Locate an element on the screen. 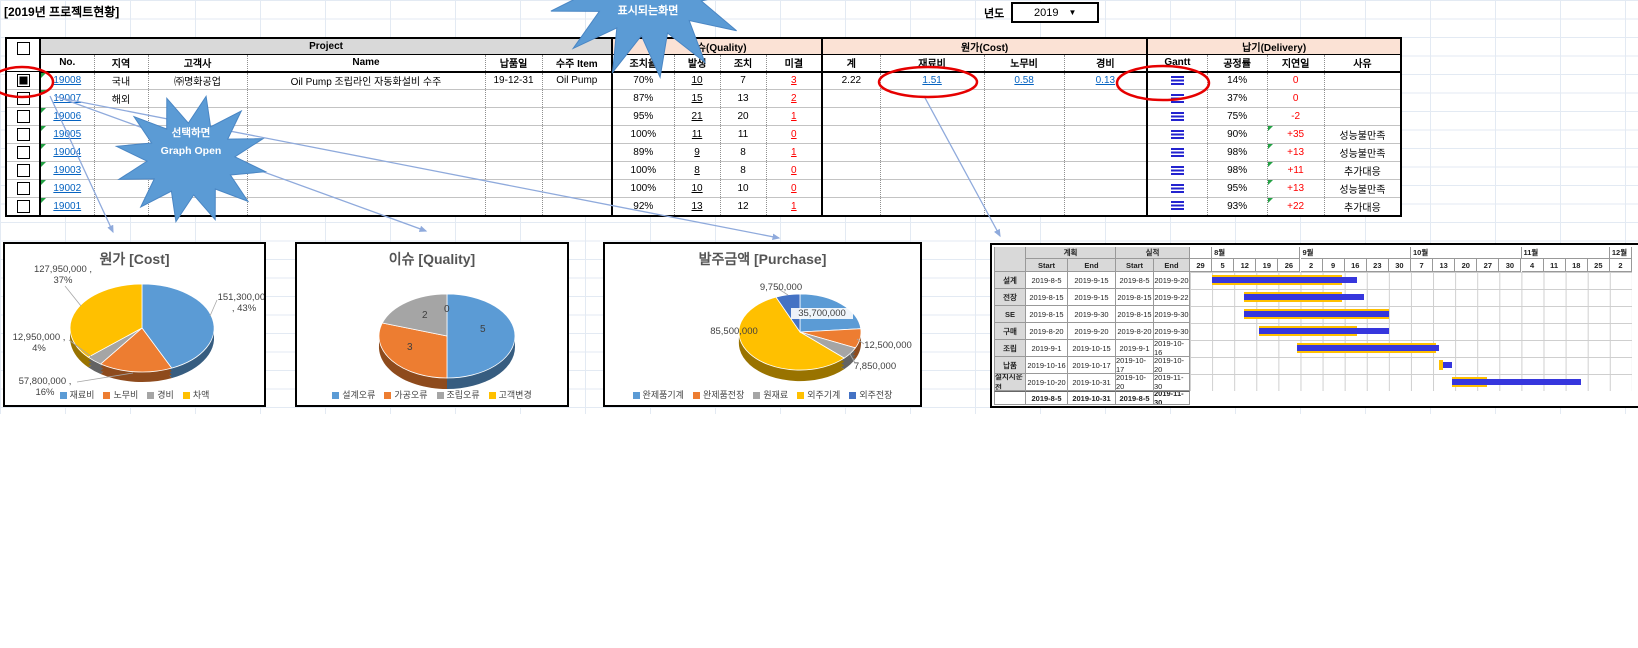 Image resolution: width=1638 pixels, height=648 pixels. gantt-plan-start-cell: 2019-8-15 is located at coordinates (1047, 297).